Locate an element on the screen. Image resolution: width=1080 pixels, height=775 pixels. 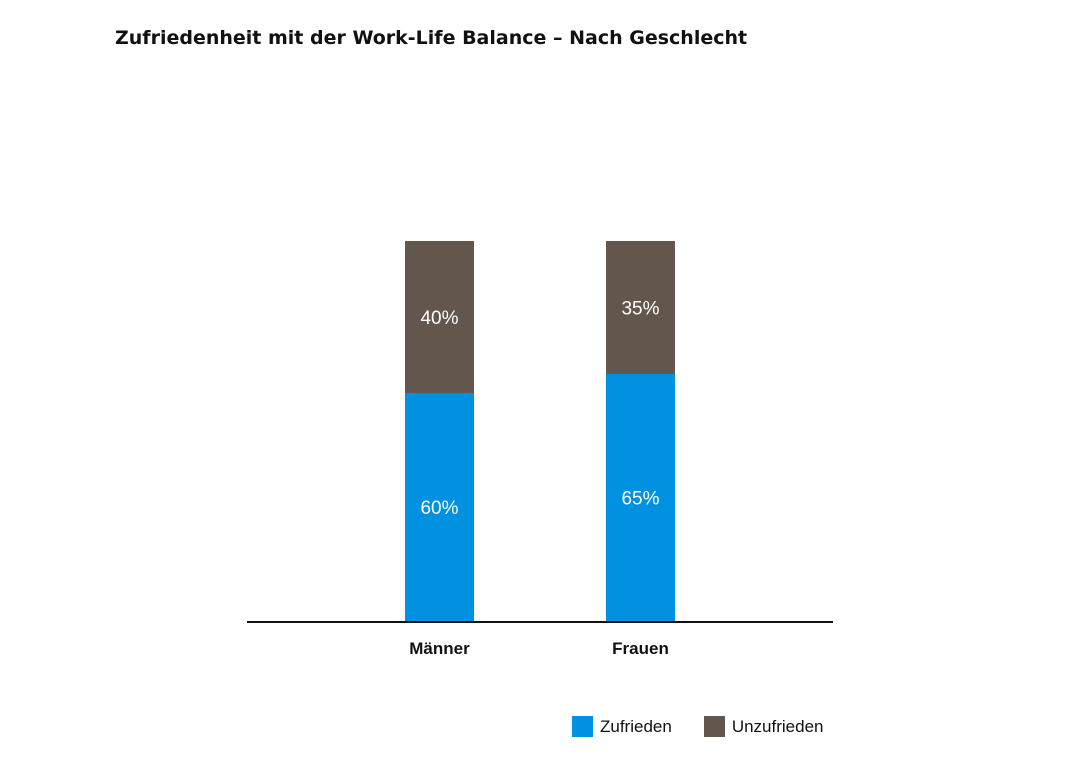
category-label-1: Frauen is located at coordinates (640, 648).